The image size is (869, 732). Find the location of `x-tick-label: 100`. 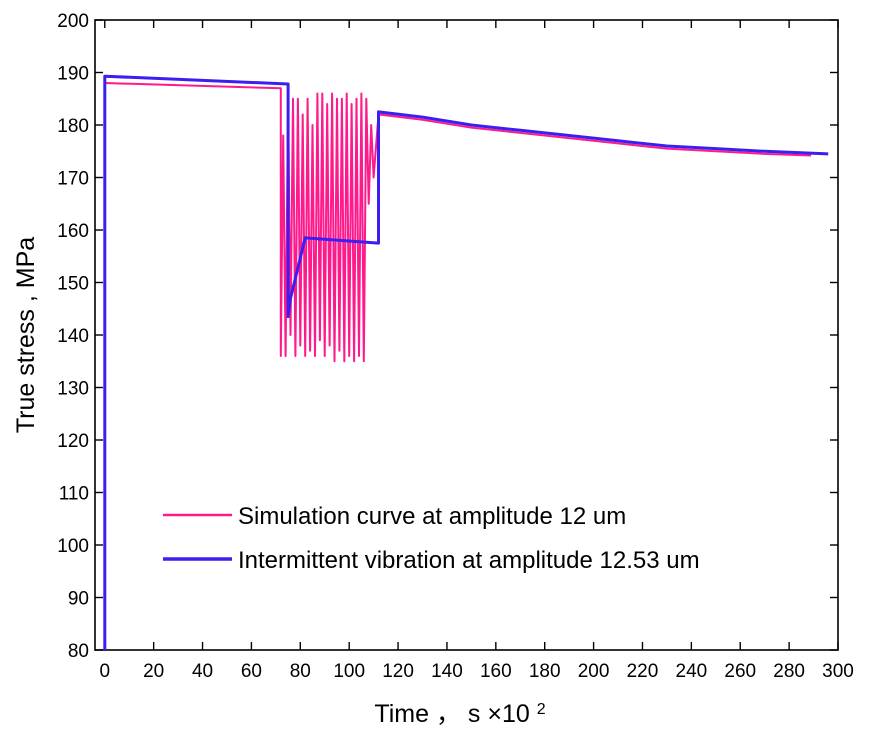

x-tick-label: 100 is located at coordinates (349, 671).